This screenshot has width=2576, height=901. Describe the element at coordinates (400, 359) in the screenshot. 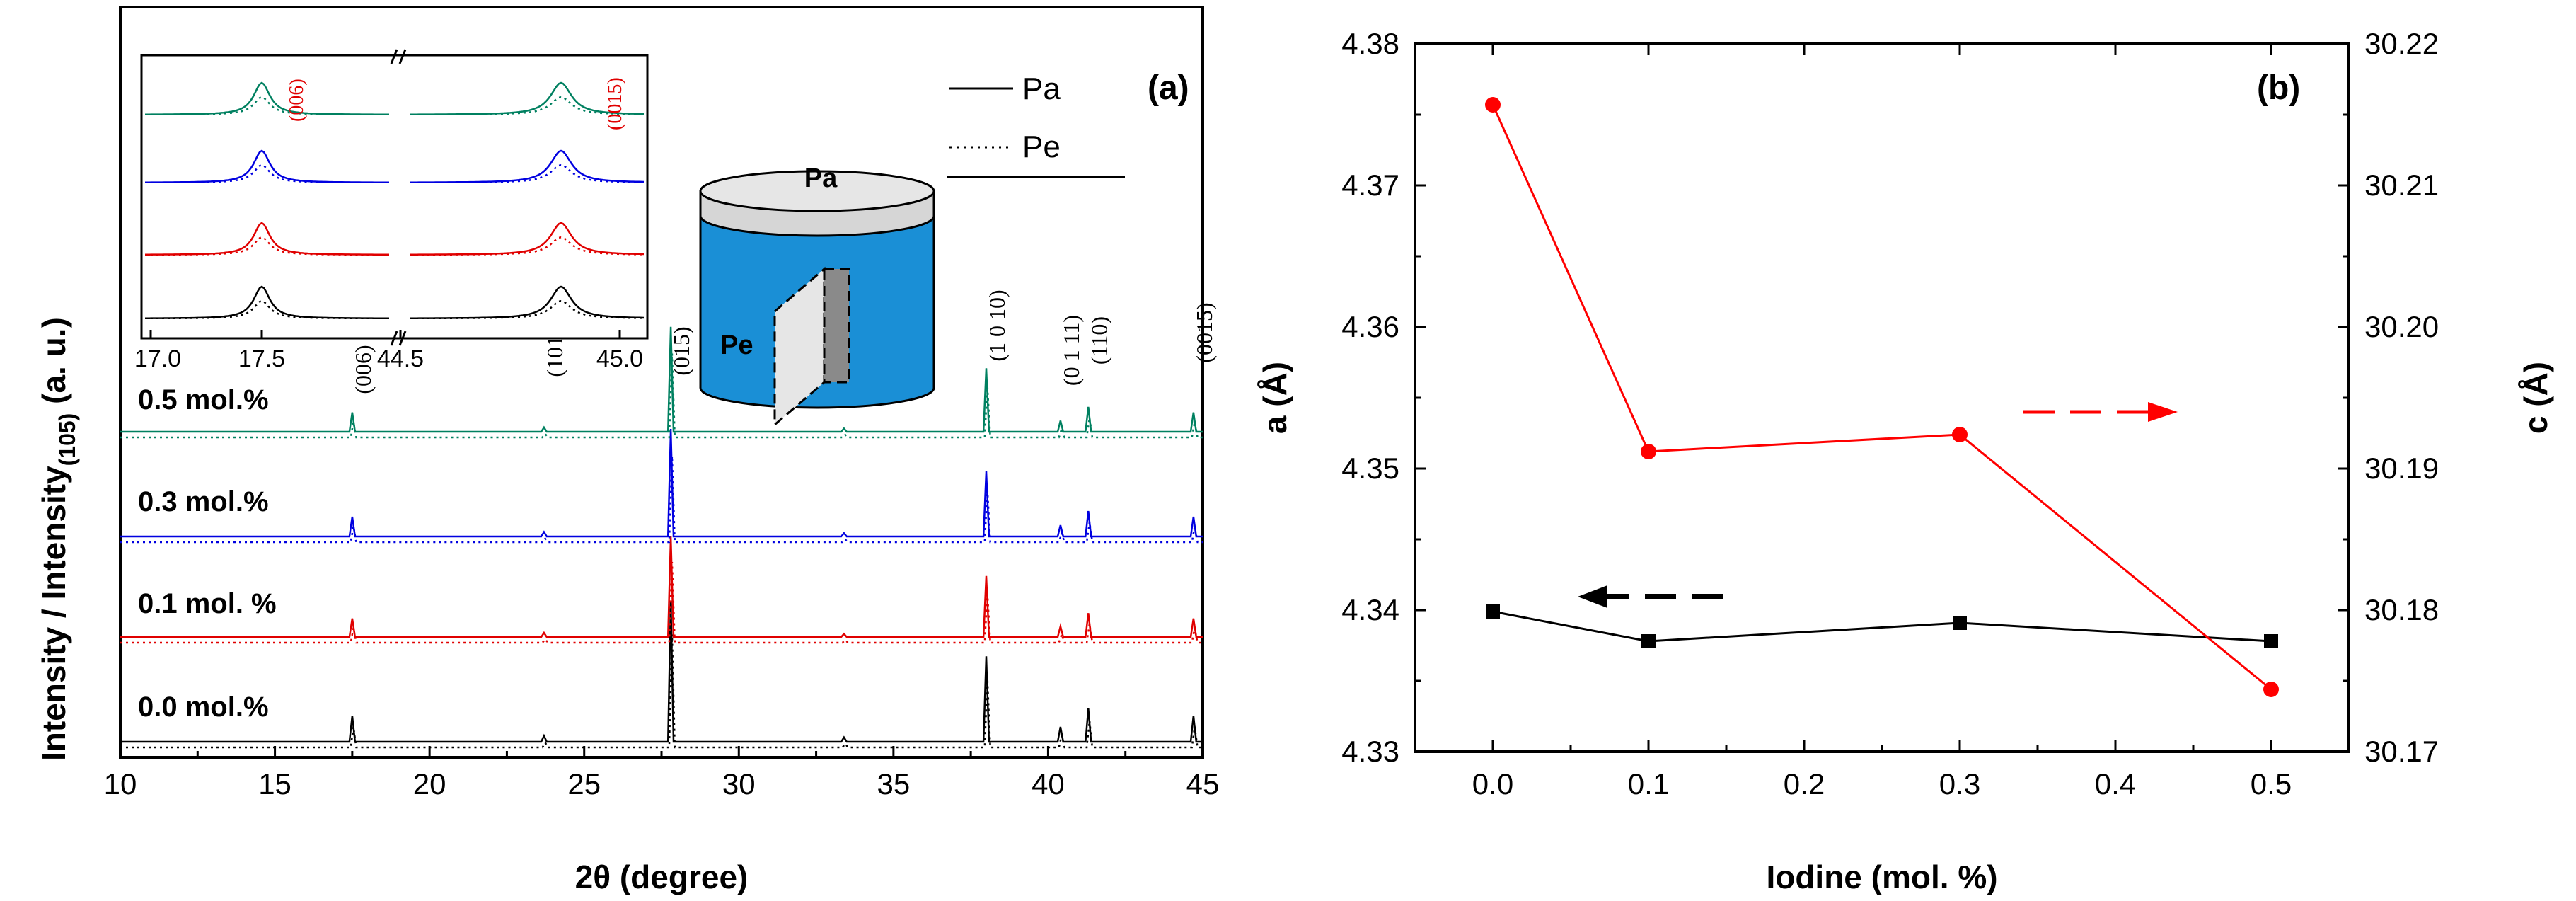

I see `inset-tick-label: 44.5` at that location.